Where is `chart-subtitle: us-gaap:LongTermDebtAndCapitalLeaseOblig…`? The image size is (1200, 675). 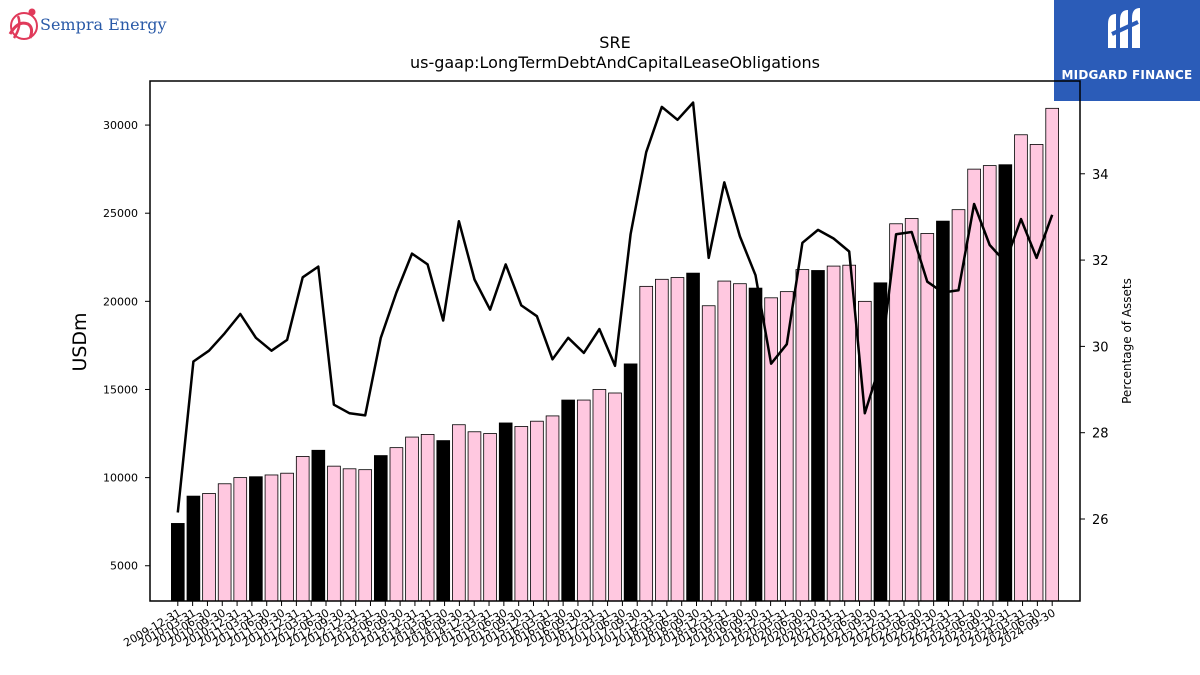
chart-subtitle: us-gaap:LongTermDebtAndCapitalLeaseOblig… is located at coordinates (615, 62).